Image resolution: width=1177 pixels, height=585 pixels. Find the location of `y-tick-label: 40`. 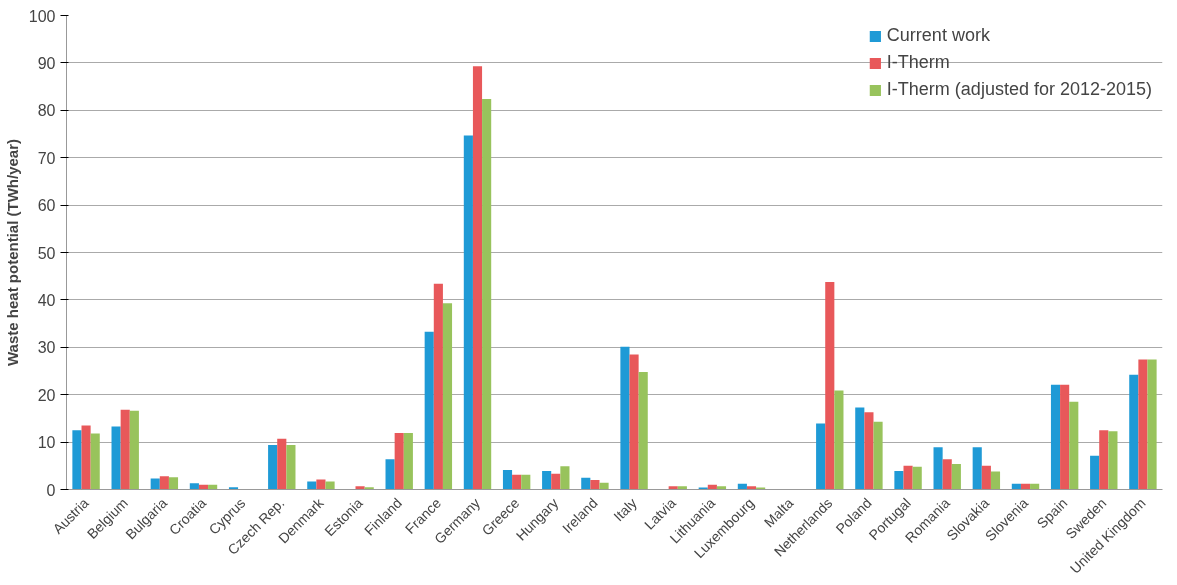

y-tick-label: 40 is located at coordinates (46, 300).